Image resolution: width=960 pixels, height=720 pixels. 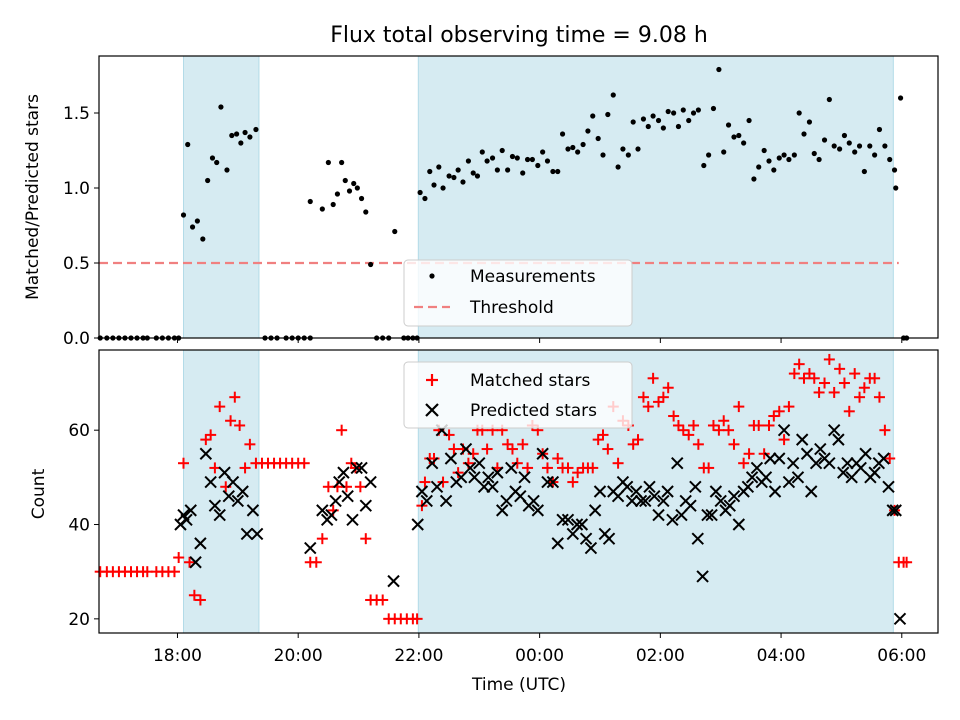 What do you see at coordinates (539, 656) in the screenshot?
I see `x-tick-label: 00:00` at bounding box center [539, 656].